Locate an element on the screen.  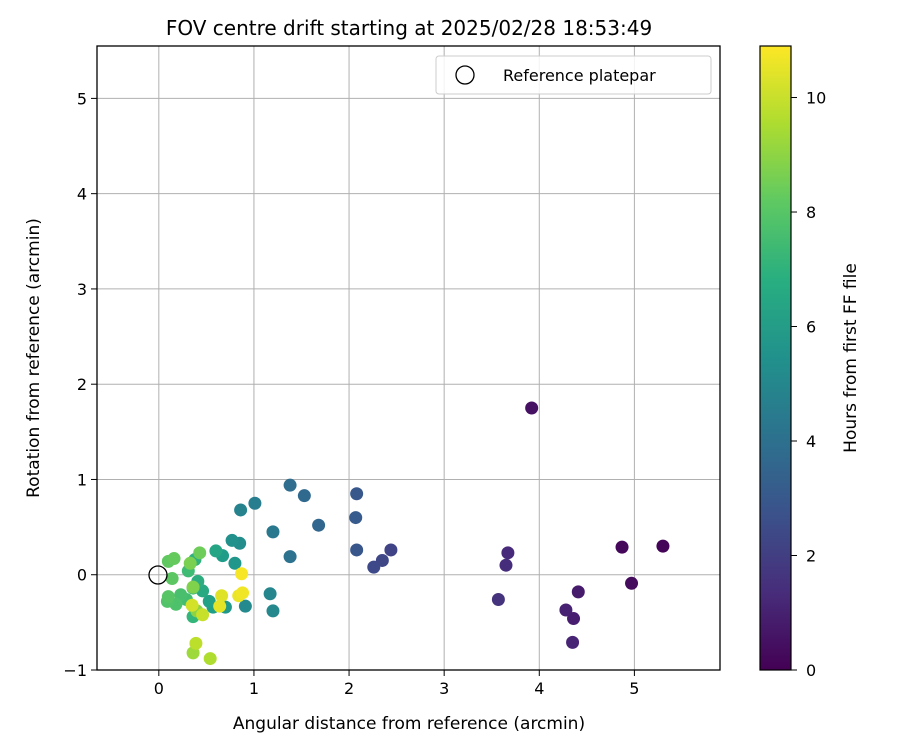
x-tick-label: 3 is located at coordinates (444, 688).